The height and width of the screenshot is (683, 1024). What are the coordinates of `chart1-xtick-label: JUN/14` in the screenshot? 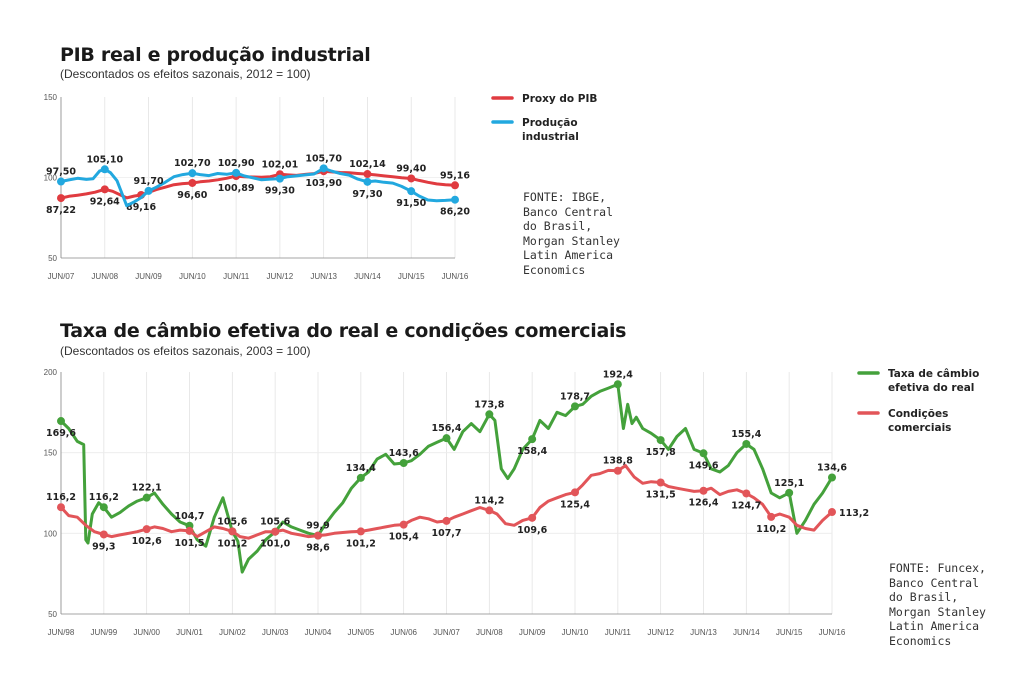 It's located at (367, 276).